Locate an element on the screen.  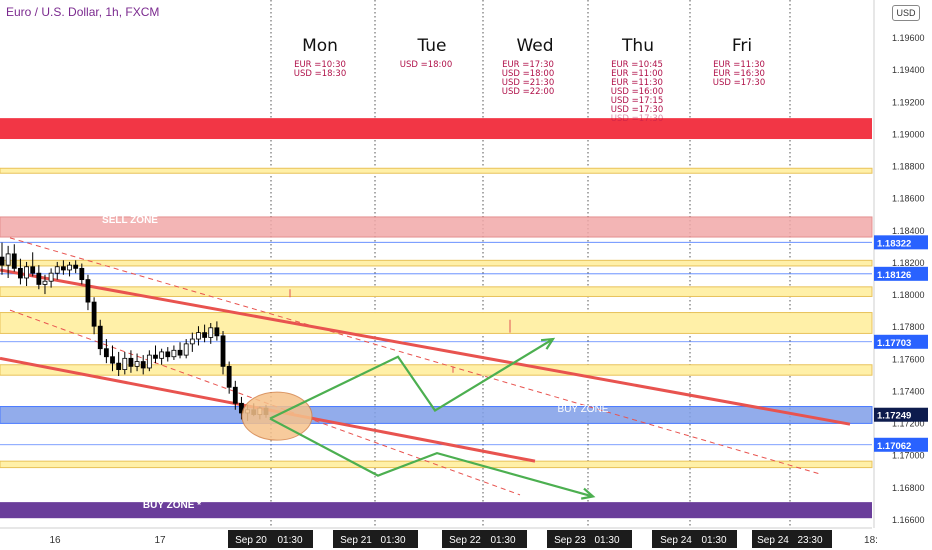
y-tick-label: 1.17200 is located at coordinates (908, 424).